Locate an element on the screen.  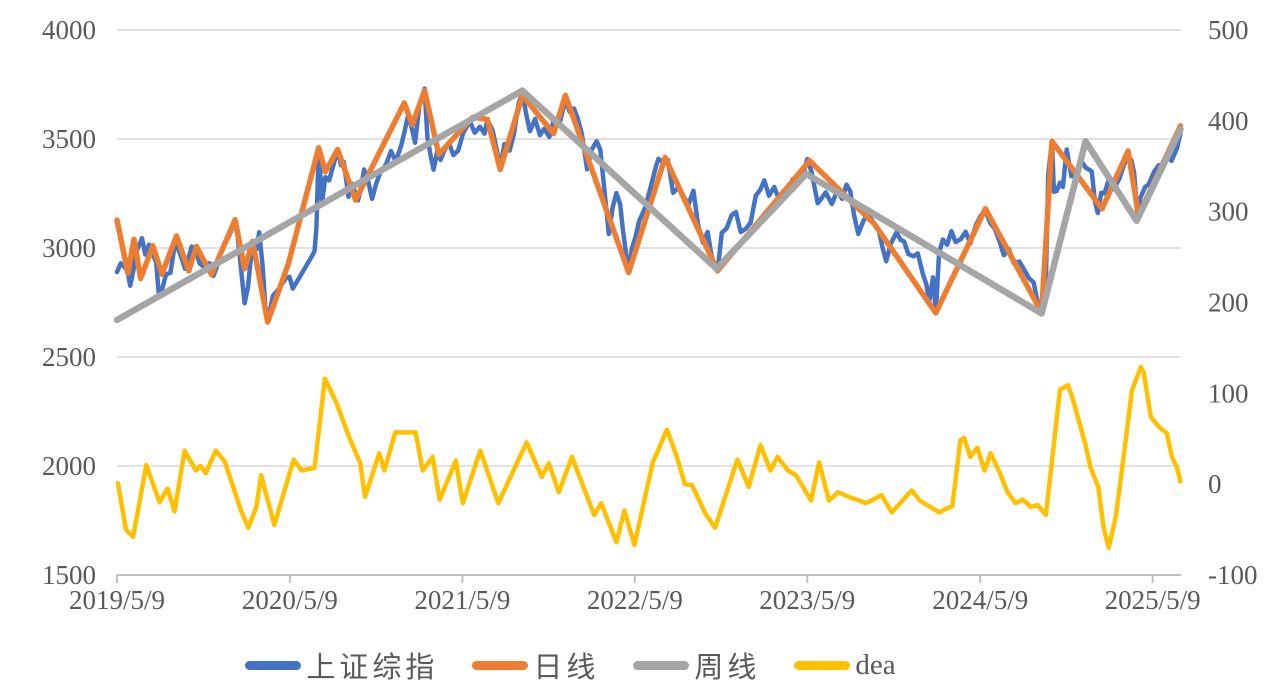
left-axis-tick-label: 1500 is located at coordinates (69, 575).